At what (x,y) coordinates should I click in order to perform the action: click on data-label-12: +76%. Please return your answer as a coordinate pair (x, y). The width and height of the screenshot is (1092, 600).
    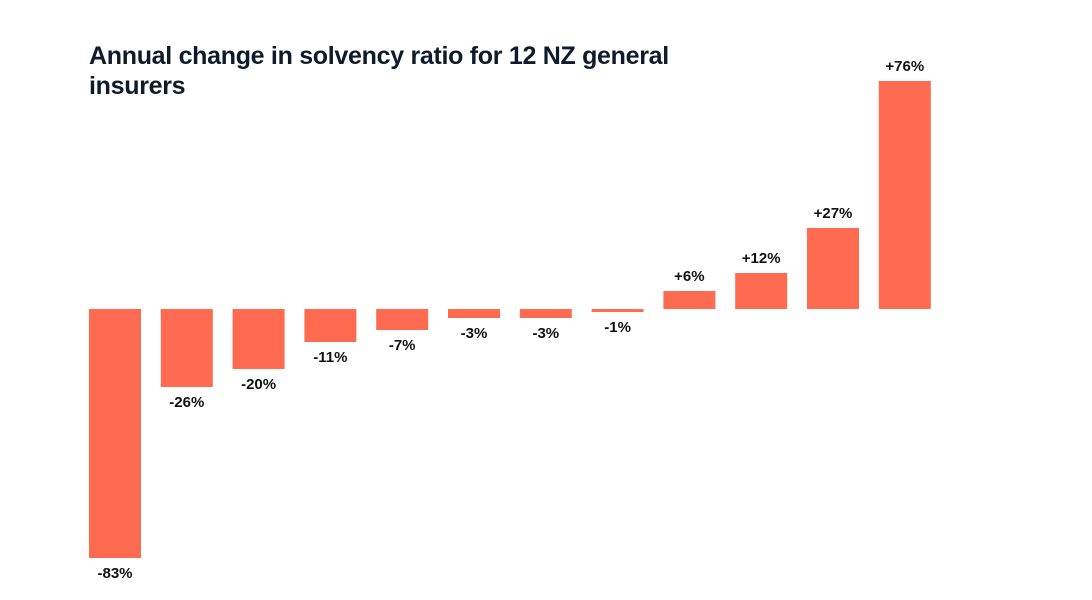
    Looking at the image, I should click on (904, 66).